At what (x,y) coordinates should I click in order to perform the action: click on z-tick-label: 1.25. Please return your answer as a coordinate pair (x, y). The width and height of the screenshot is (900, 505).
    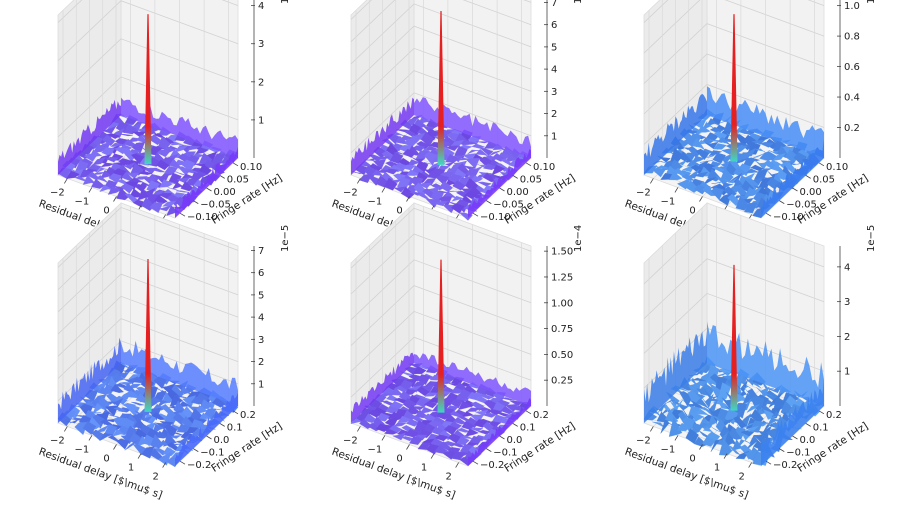
    Looking at the image, I should click on (562, 277).